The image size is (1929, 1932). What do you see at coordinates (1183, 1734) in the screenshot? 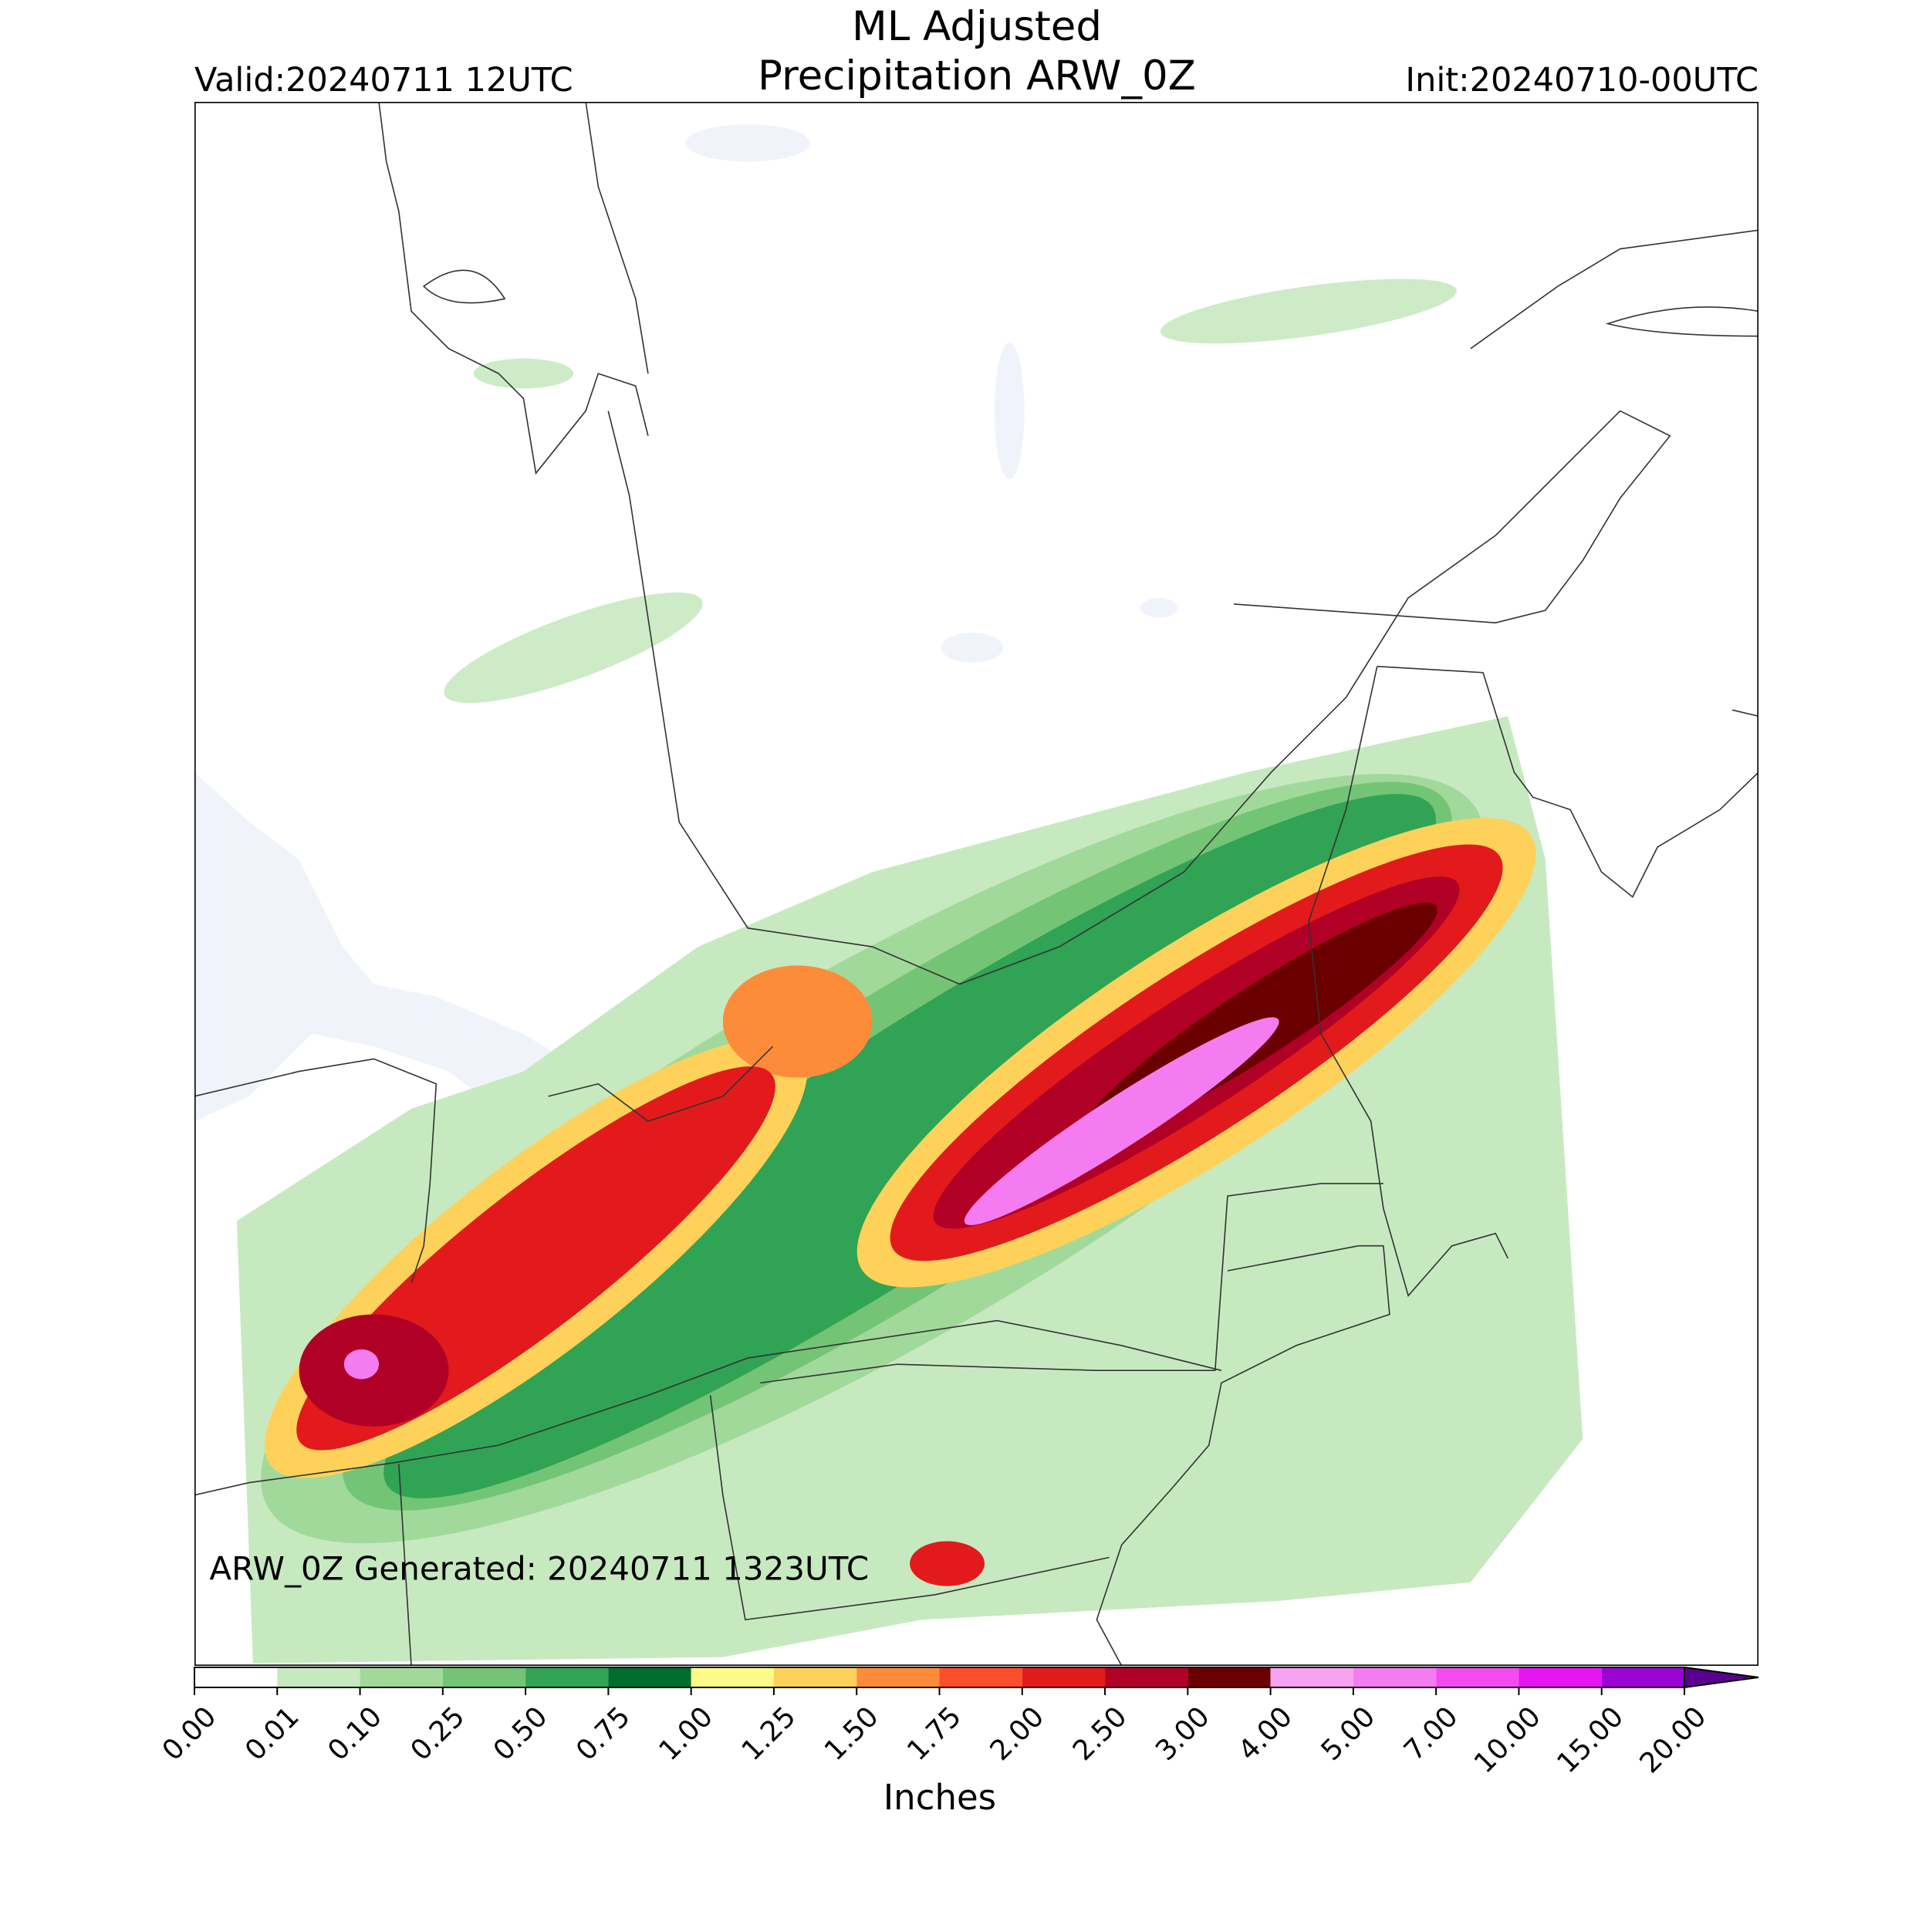
I see `colorbar-tick-label: 3.00` at bounding box center [1183, 1734].